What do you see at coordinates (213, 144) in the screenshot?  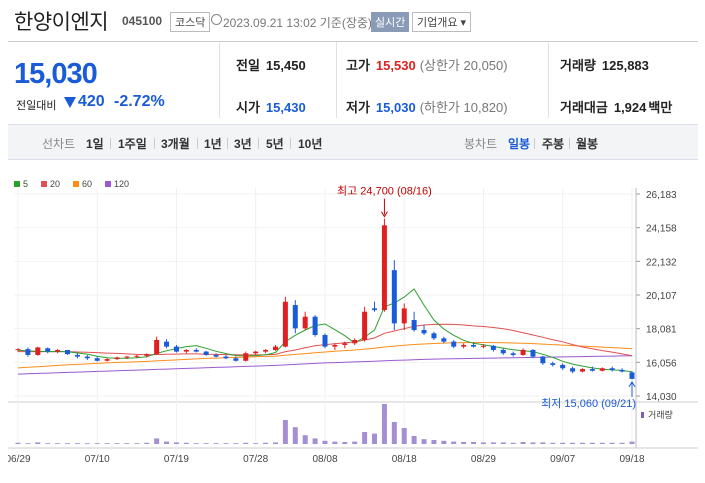 I see `tab-1y: 1년` at bounding box center [213, 144].